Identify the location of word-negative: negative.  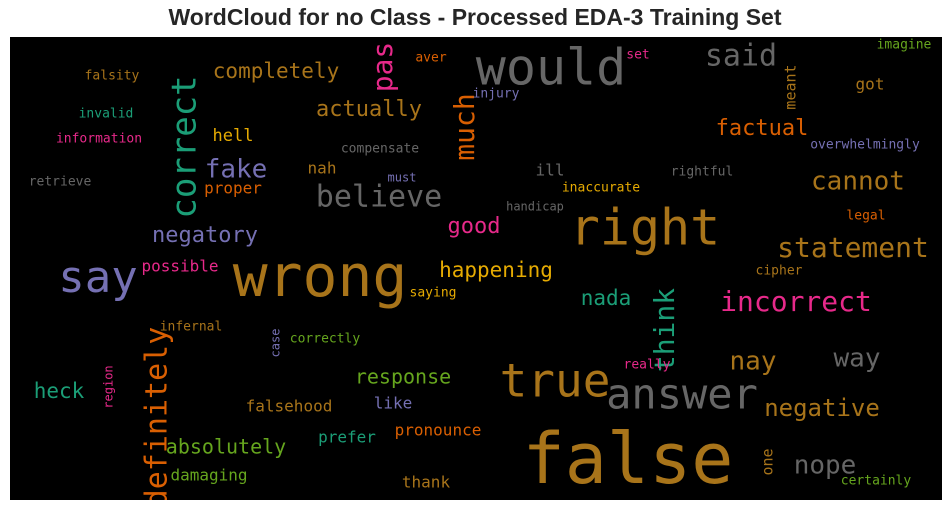
(822, 408).